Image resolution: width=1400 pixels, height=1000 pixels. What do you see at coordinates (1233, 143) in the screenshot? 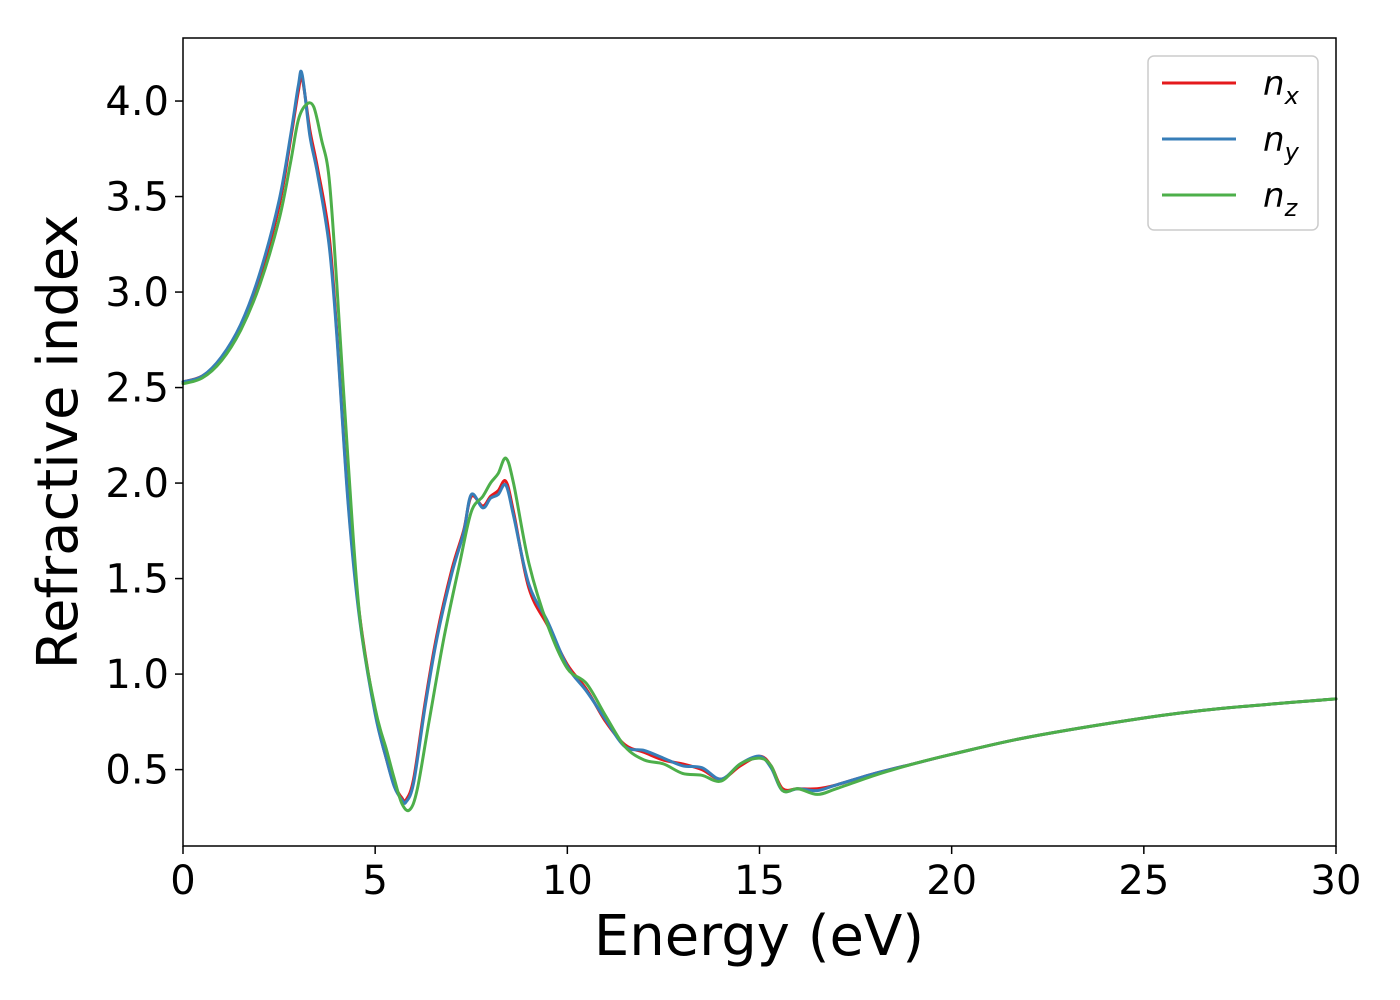
I see `legend-box` at bounding box center [1233, 143].